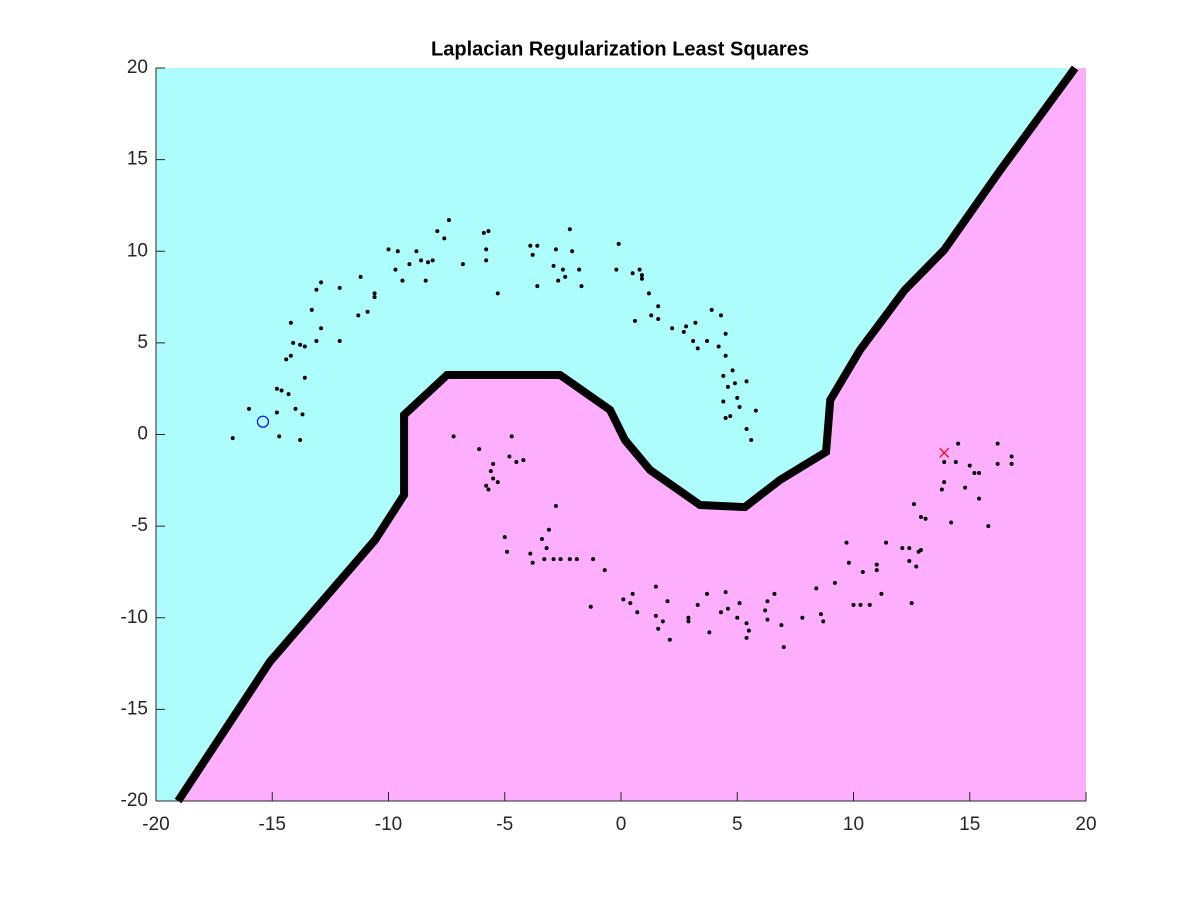  Describe the element at coordinates (620, 49) in the screenshot. I see `chart-title: Laplacian Regularization Least Squares` at that location.